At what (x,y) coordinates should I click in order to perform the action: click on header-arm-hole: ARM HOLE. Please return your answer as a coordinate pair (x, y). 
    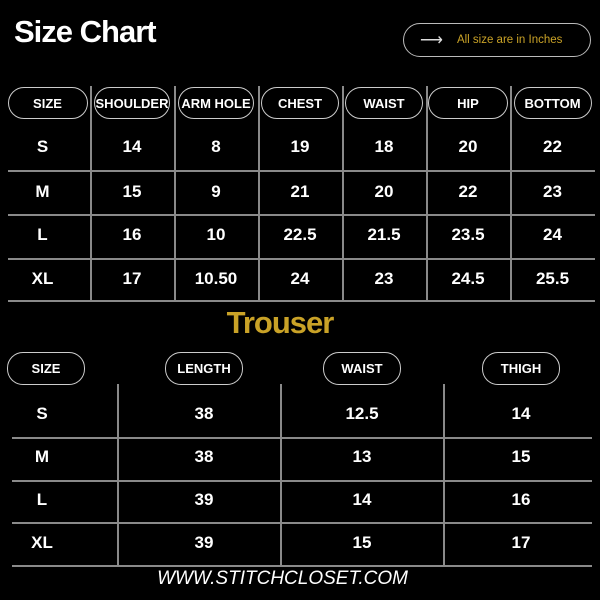
    Looking at the image, I should click on (216, 103).